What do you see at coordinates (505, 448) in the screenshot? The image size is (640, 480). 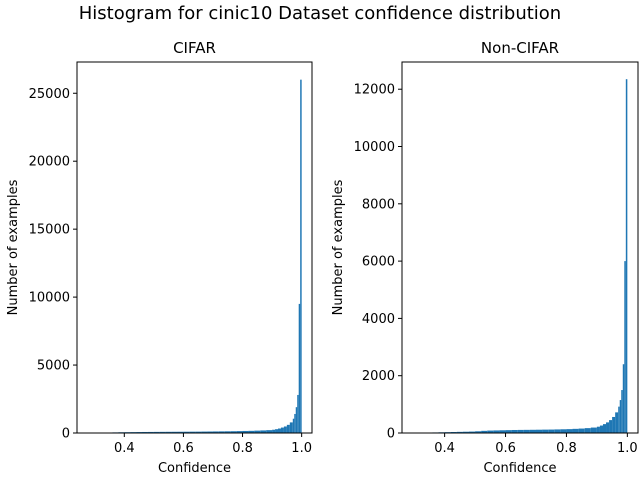 I see `non-cifar-x-tick-label: 0.6` at bounding box center [505, 448].